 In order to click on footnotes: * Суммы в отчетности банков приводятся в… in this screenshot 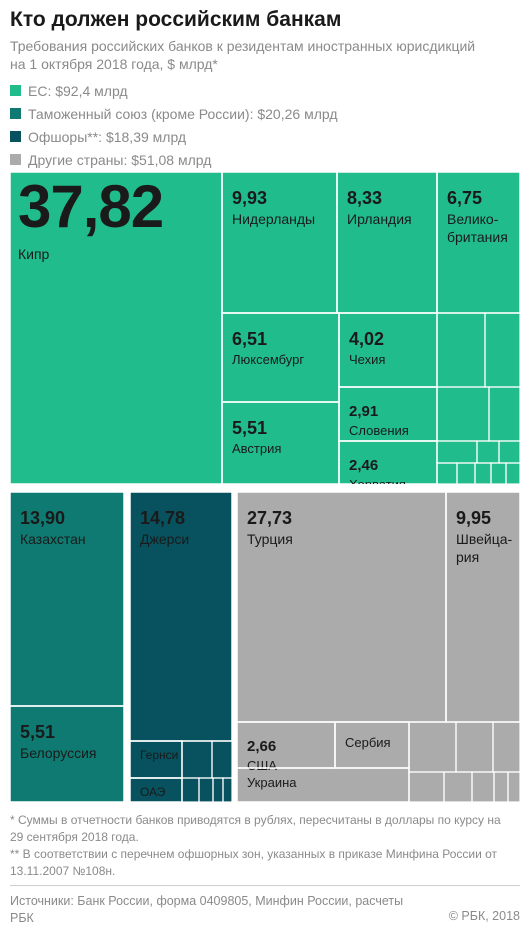, I will do `click(260, 846)`.